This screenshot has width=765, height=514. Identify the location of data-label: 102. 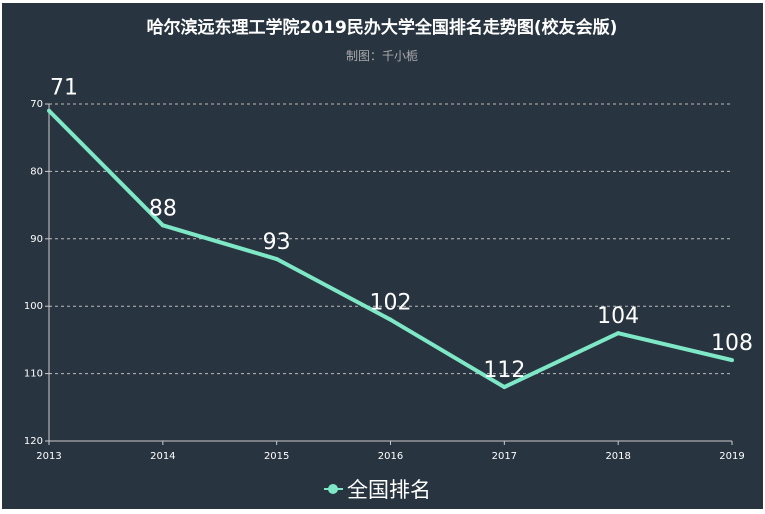
(391, 303).